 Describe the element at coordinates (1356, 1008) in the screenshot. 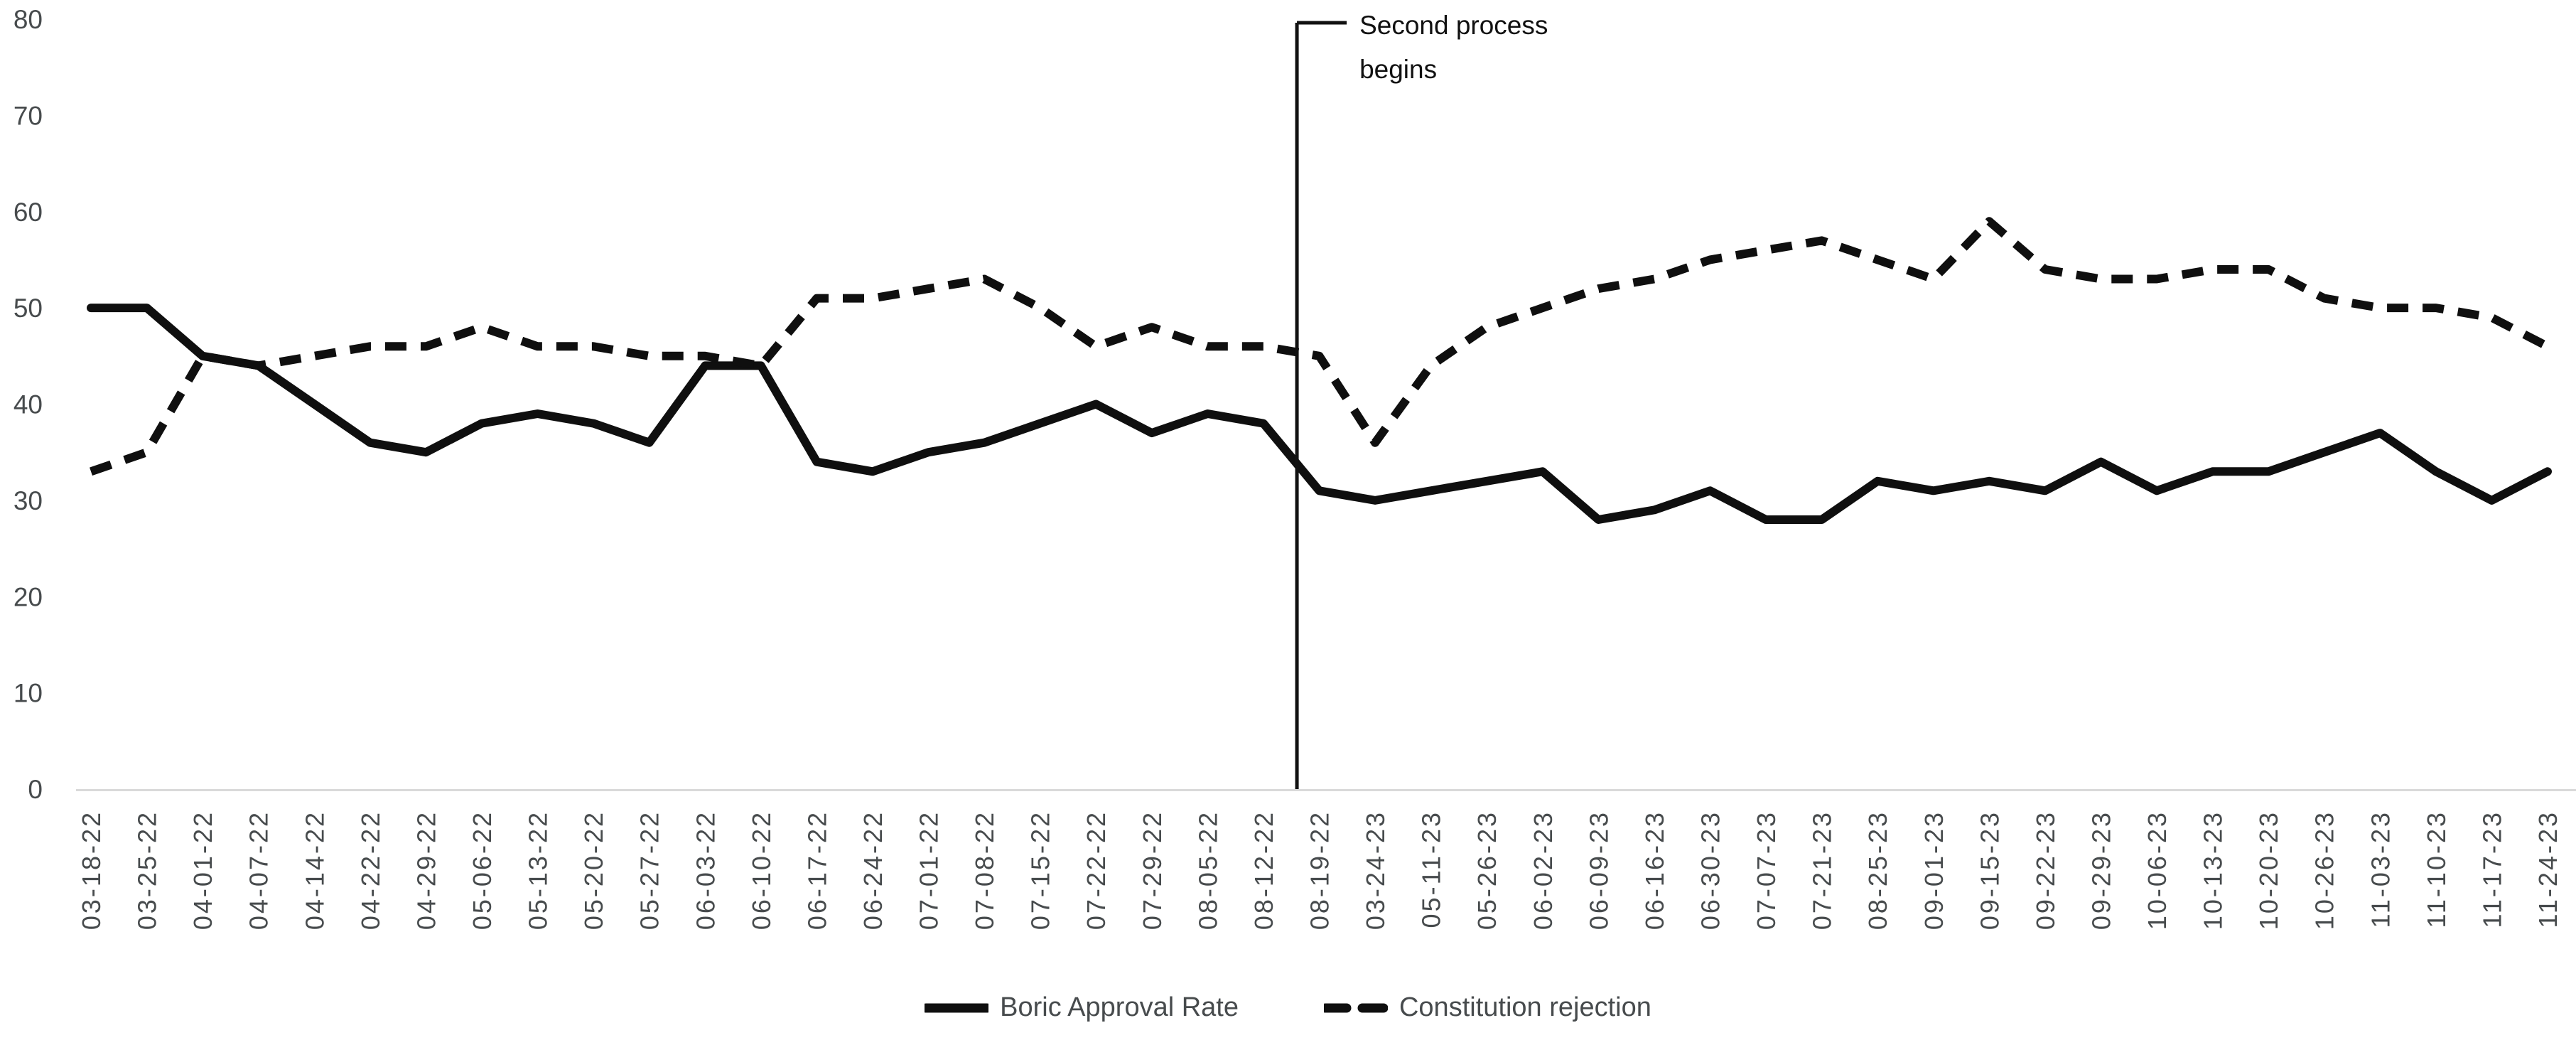

I see `dashed-line-key-icon` at that location.